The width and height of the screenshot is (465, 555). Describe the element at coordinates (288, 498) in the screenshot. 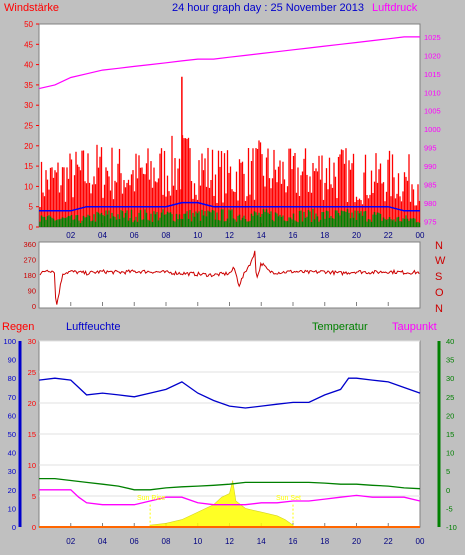

I see `sunset-label: Sun Set` at that location.